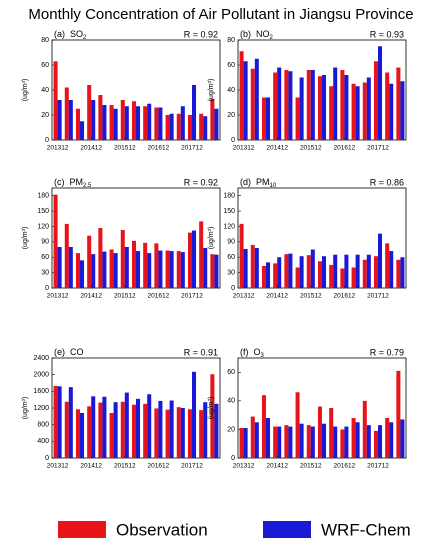 The image size is (442, 550). What do you see at coordinates (87, 186) in the screenshot?
I see `species-subscript: 2.5` at bounding box center [87, 186].